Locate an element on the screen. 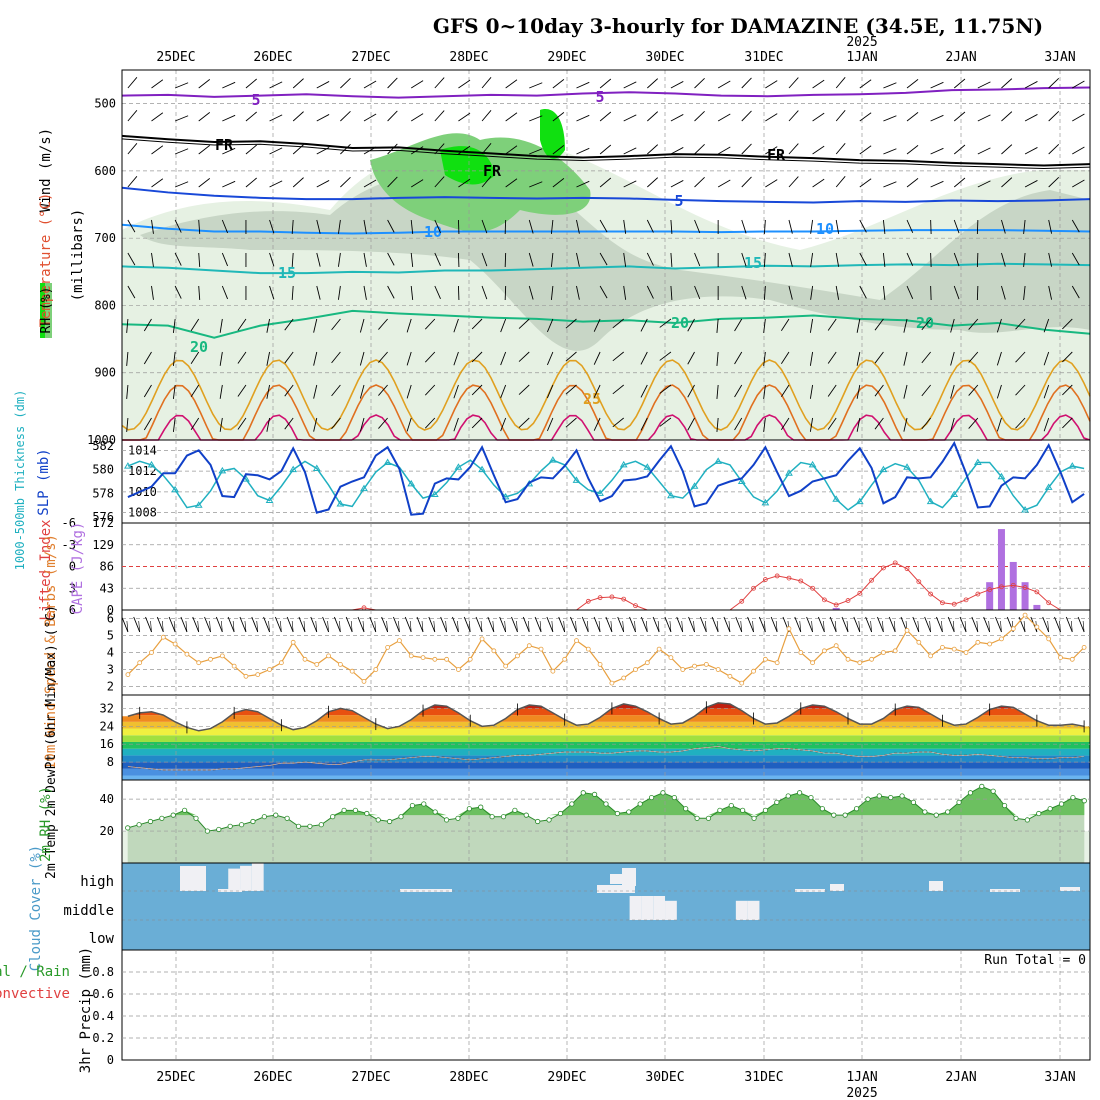 Image resolution: width=1100 pixels, height=1100 pixels. isotherm-FR is located at coordinates (606, 150).